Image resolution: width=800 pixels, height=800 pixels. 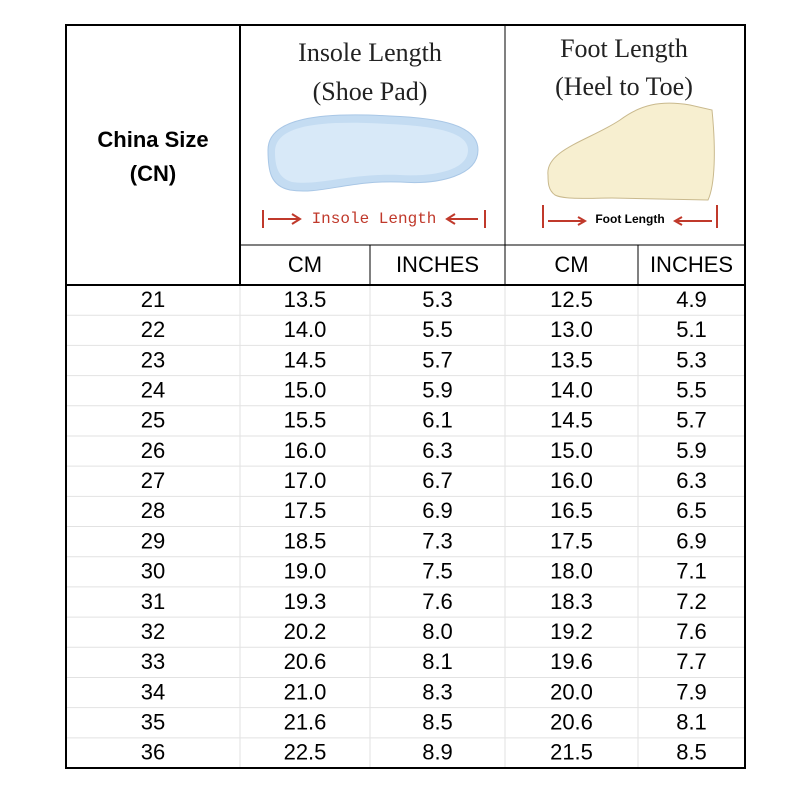 What do you see at coordinates (153, 540) in the screenshot?
I see `china-size: 29` at bounding box center [153, 540].